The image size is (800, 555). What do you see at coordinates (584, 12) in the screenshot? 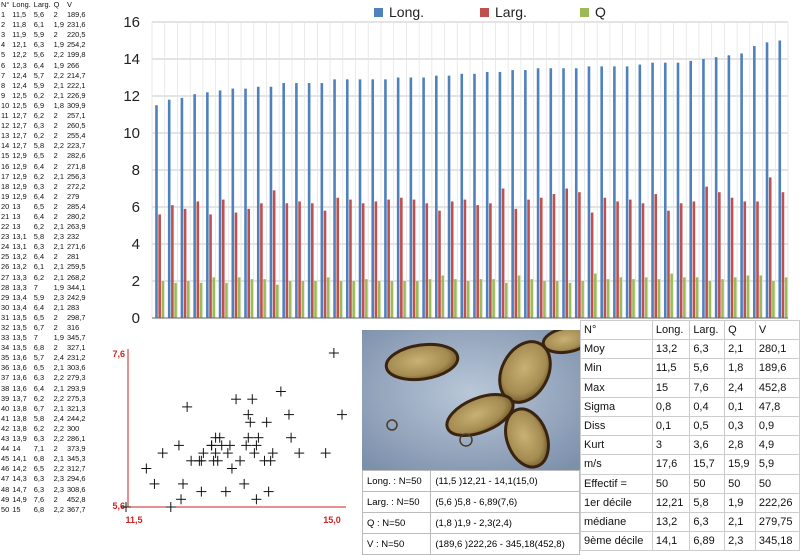
I see `legend-swatch` at bounding box center [584, 12].